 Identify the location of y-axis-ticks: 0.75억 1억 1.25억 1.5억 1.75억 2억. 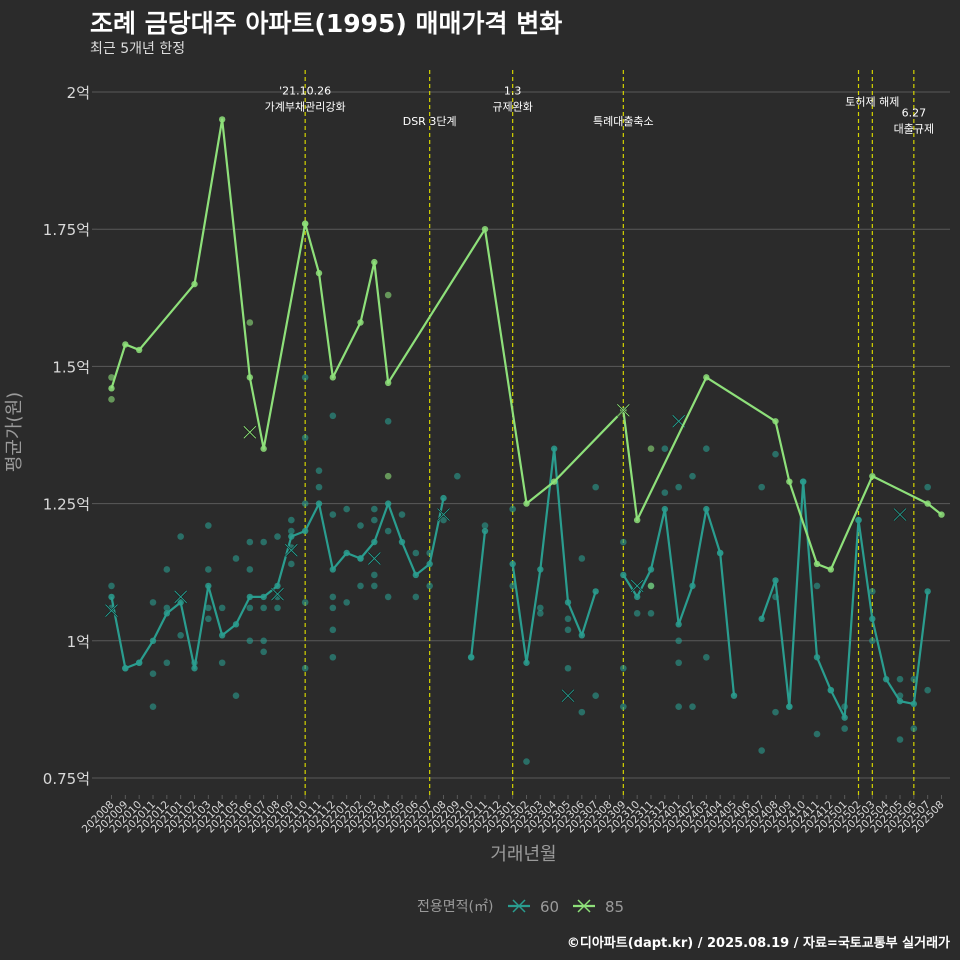
(70, 436).